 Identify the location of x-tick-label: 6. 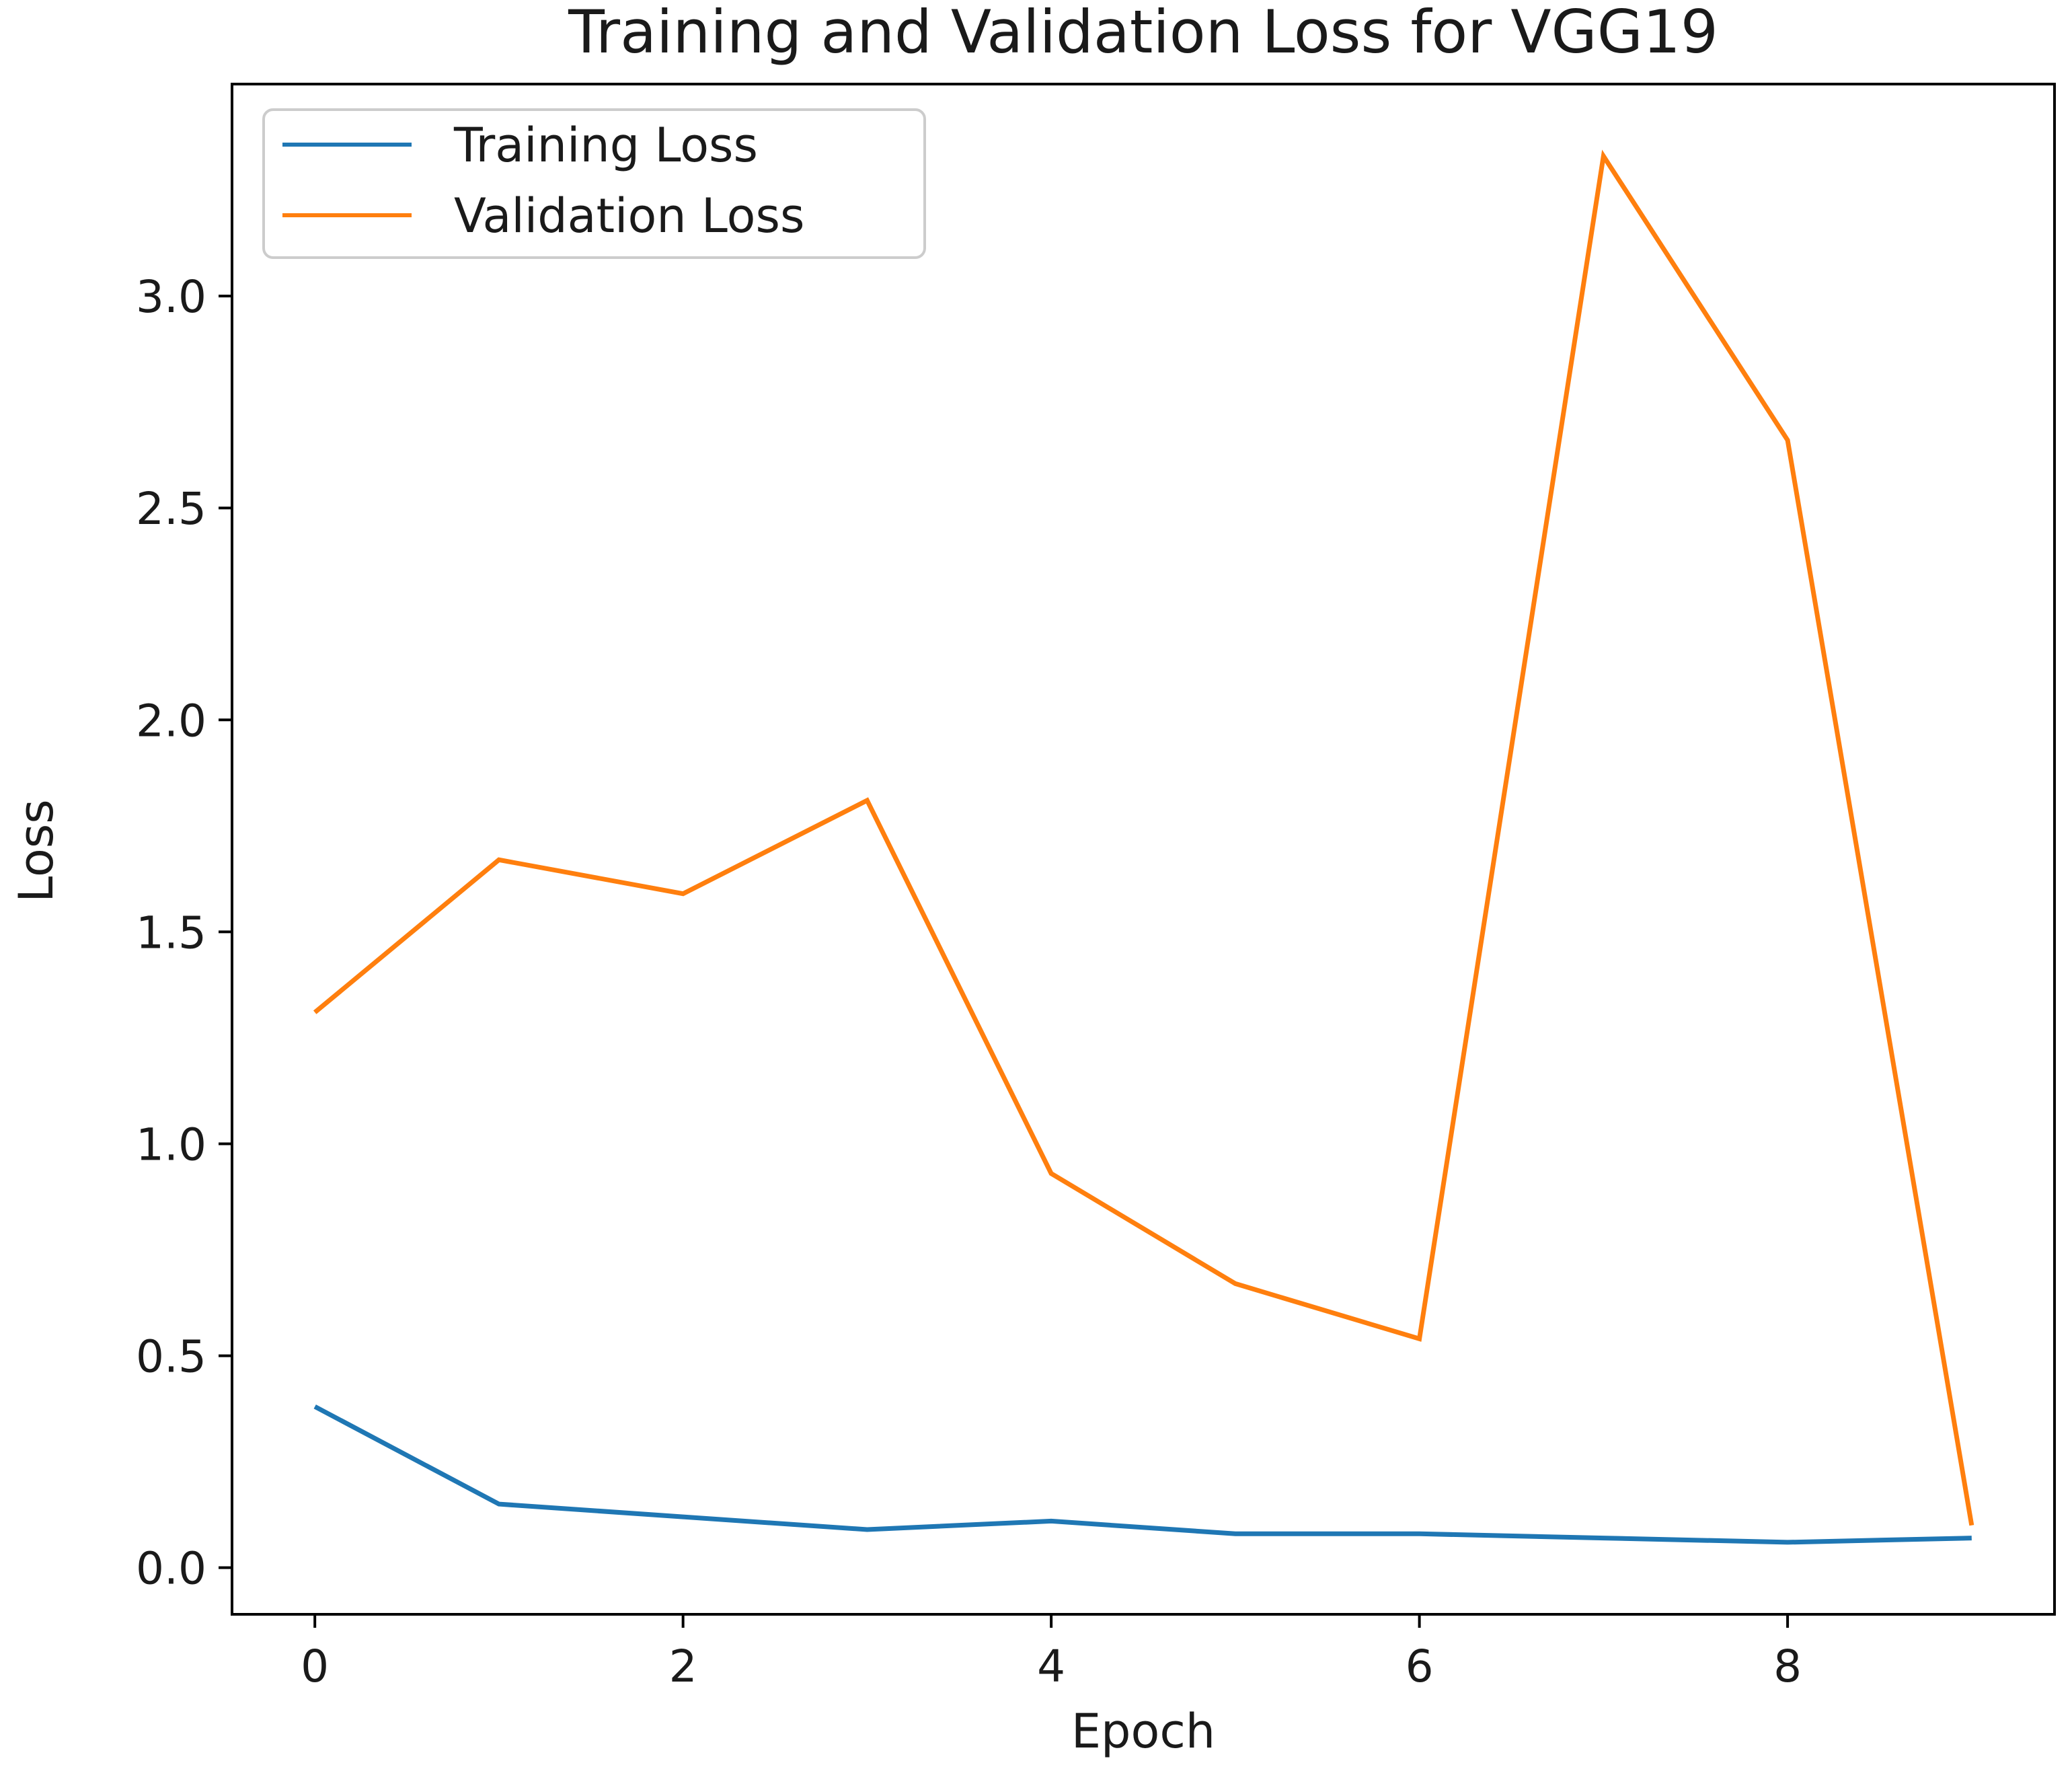
(1420, 1666).